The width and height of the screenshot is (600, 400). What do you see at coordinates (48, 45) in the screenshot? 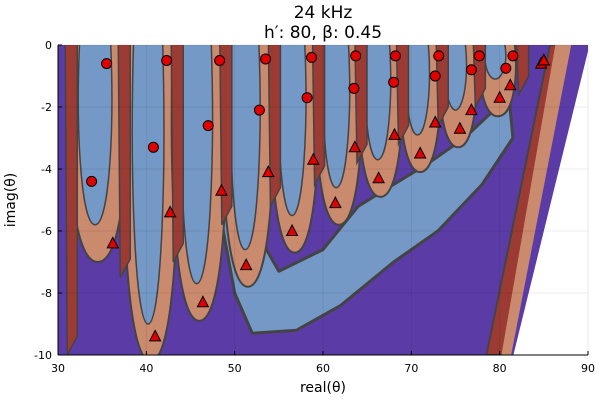
I see `y-tick-label: 0` at bounding box center [48, 45].